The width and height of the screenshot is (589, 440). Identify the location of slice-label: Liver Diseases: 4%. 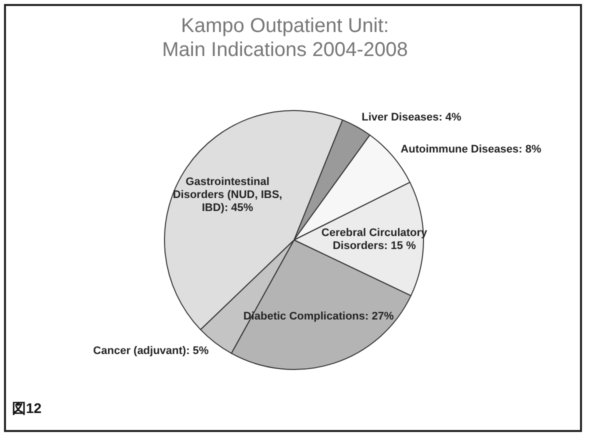
(412, 118).